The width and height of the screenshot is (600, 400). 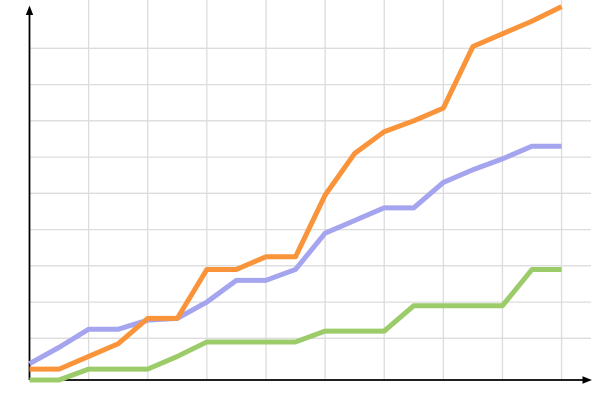 What do you see at coordinates (587, 380) in the screenshot?
I see `x-axis-arrow-icon` at bounding box center [587, 380].